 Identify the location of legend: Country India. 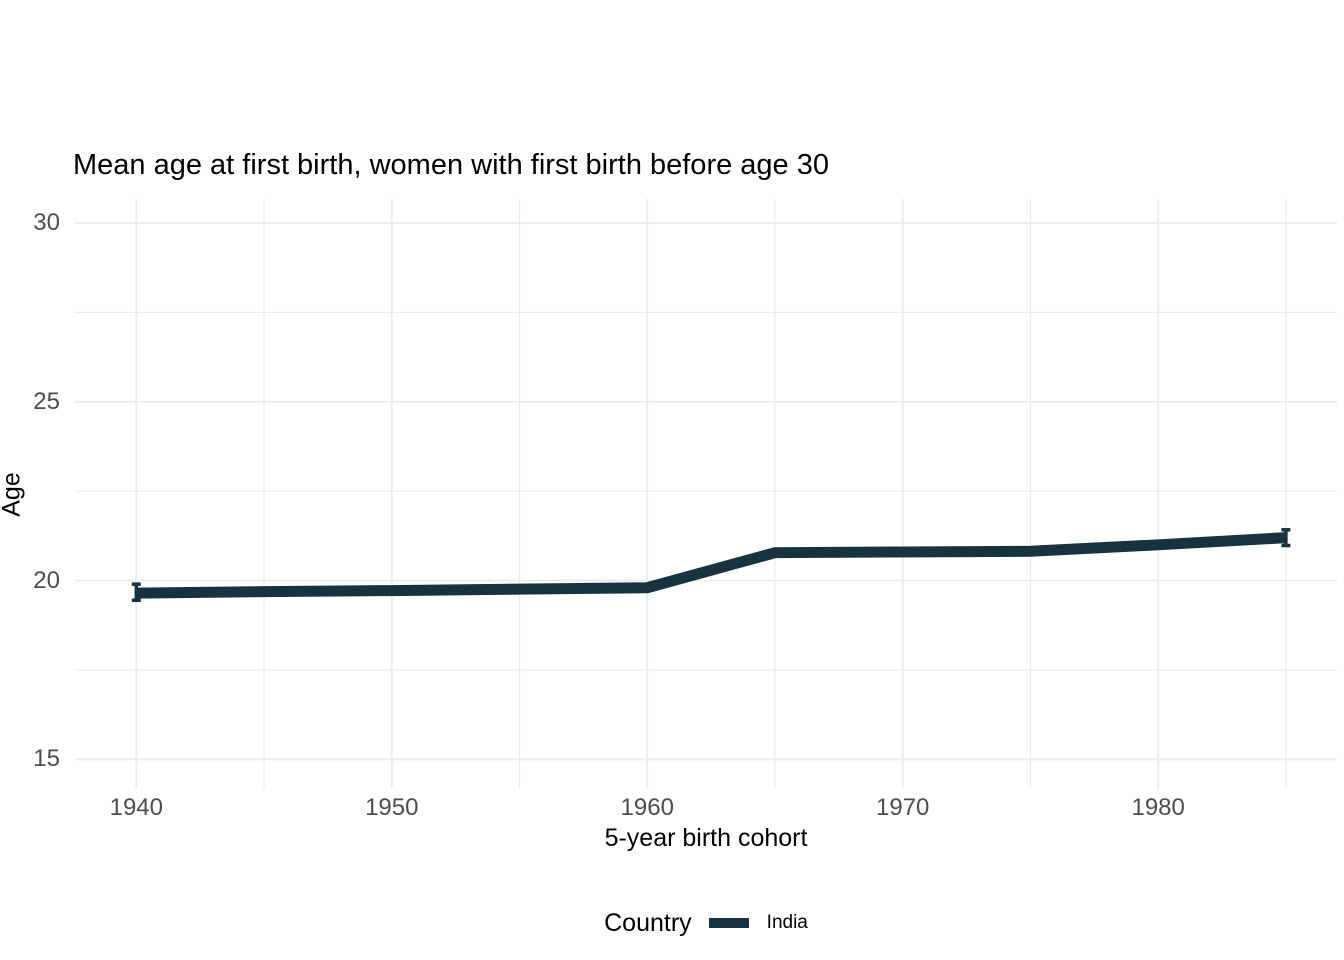
(706, 923).